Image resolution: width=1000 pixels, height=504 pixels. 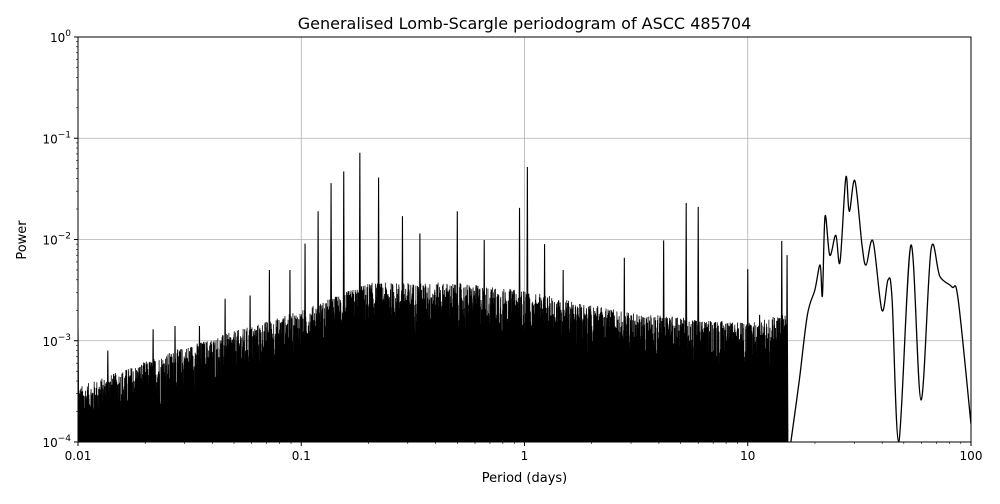 What do you see at coordinates (56, 240) in the screenshot?
I see `y-tick-label: 10⁻²` at bounding box center [56, 240].